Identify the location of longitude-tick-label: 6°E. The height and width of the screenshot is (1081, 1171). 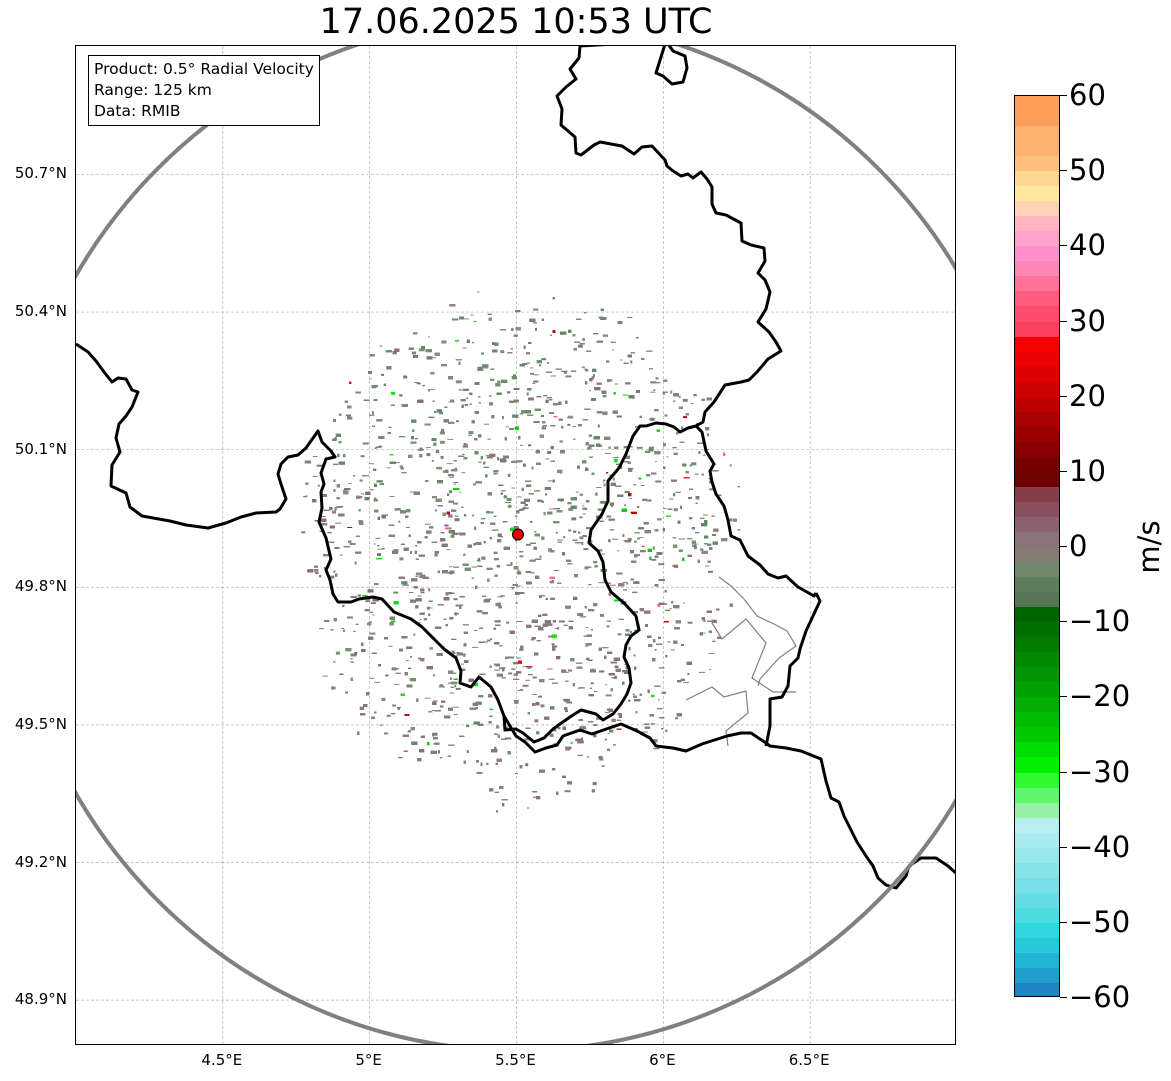
(662, 1060).